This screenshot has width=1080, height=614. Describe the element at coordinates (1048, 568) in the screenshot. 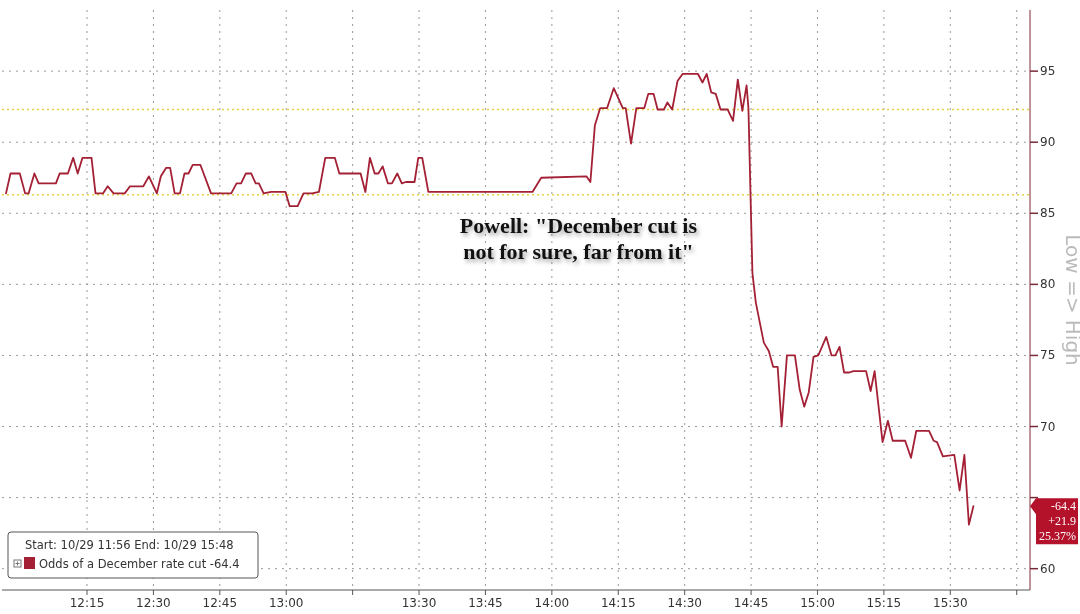

I see `y-tick-label: 60` at that location.